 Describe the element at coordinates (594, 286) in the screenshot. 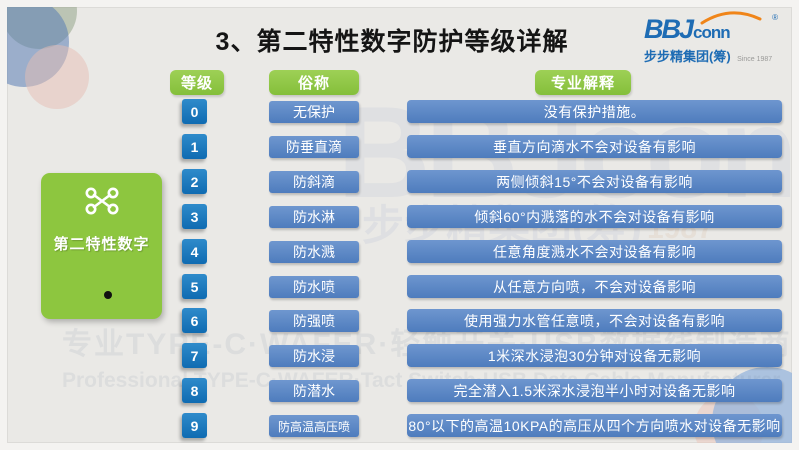

I see `explanation-bar: 从任意方向喷，不会对设备影响` at that location.